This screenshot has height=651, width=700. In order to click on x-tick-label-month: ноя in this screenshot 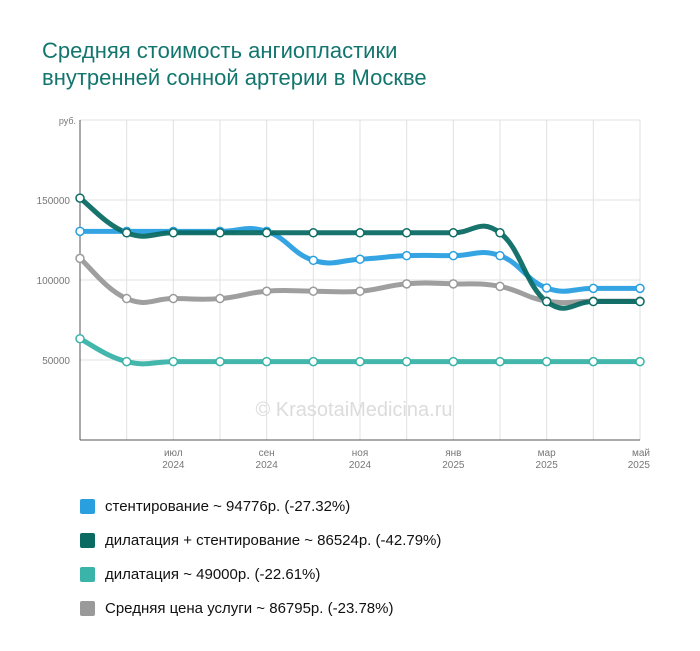, I will do `click(360, 453)`.